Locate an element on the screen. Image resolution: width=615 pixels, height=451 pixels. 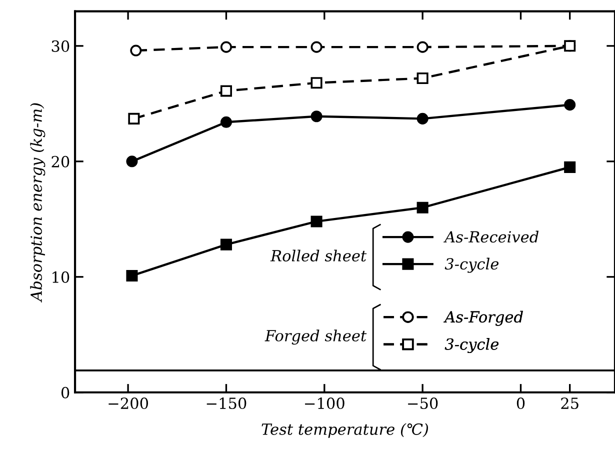
y-tick-label: 10 is located at coordinates (61, 277).